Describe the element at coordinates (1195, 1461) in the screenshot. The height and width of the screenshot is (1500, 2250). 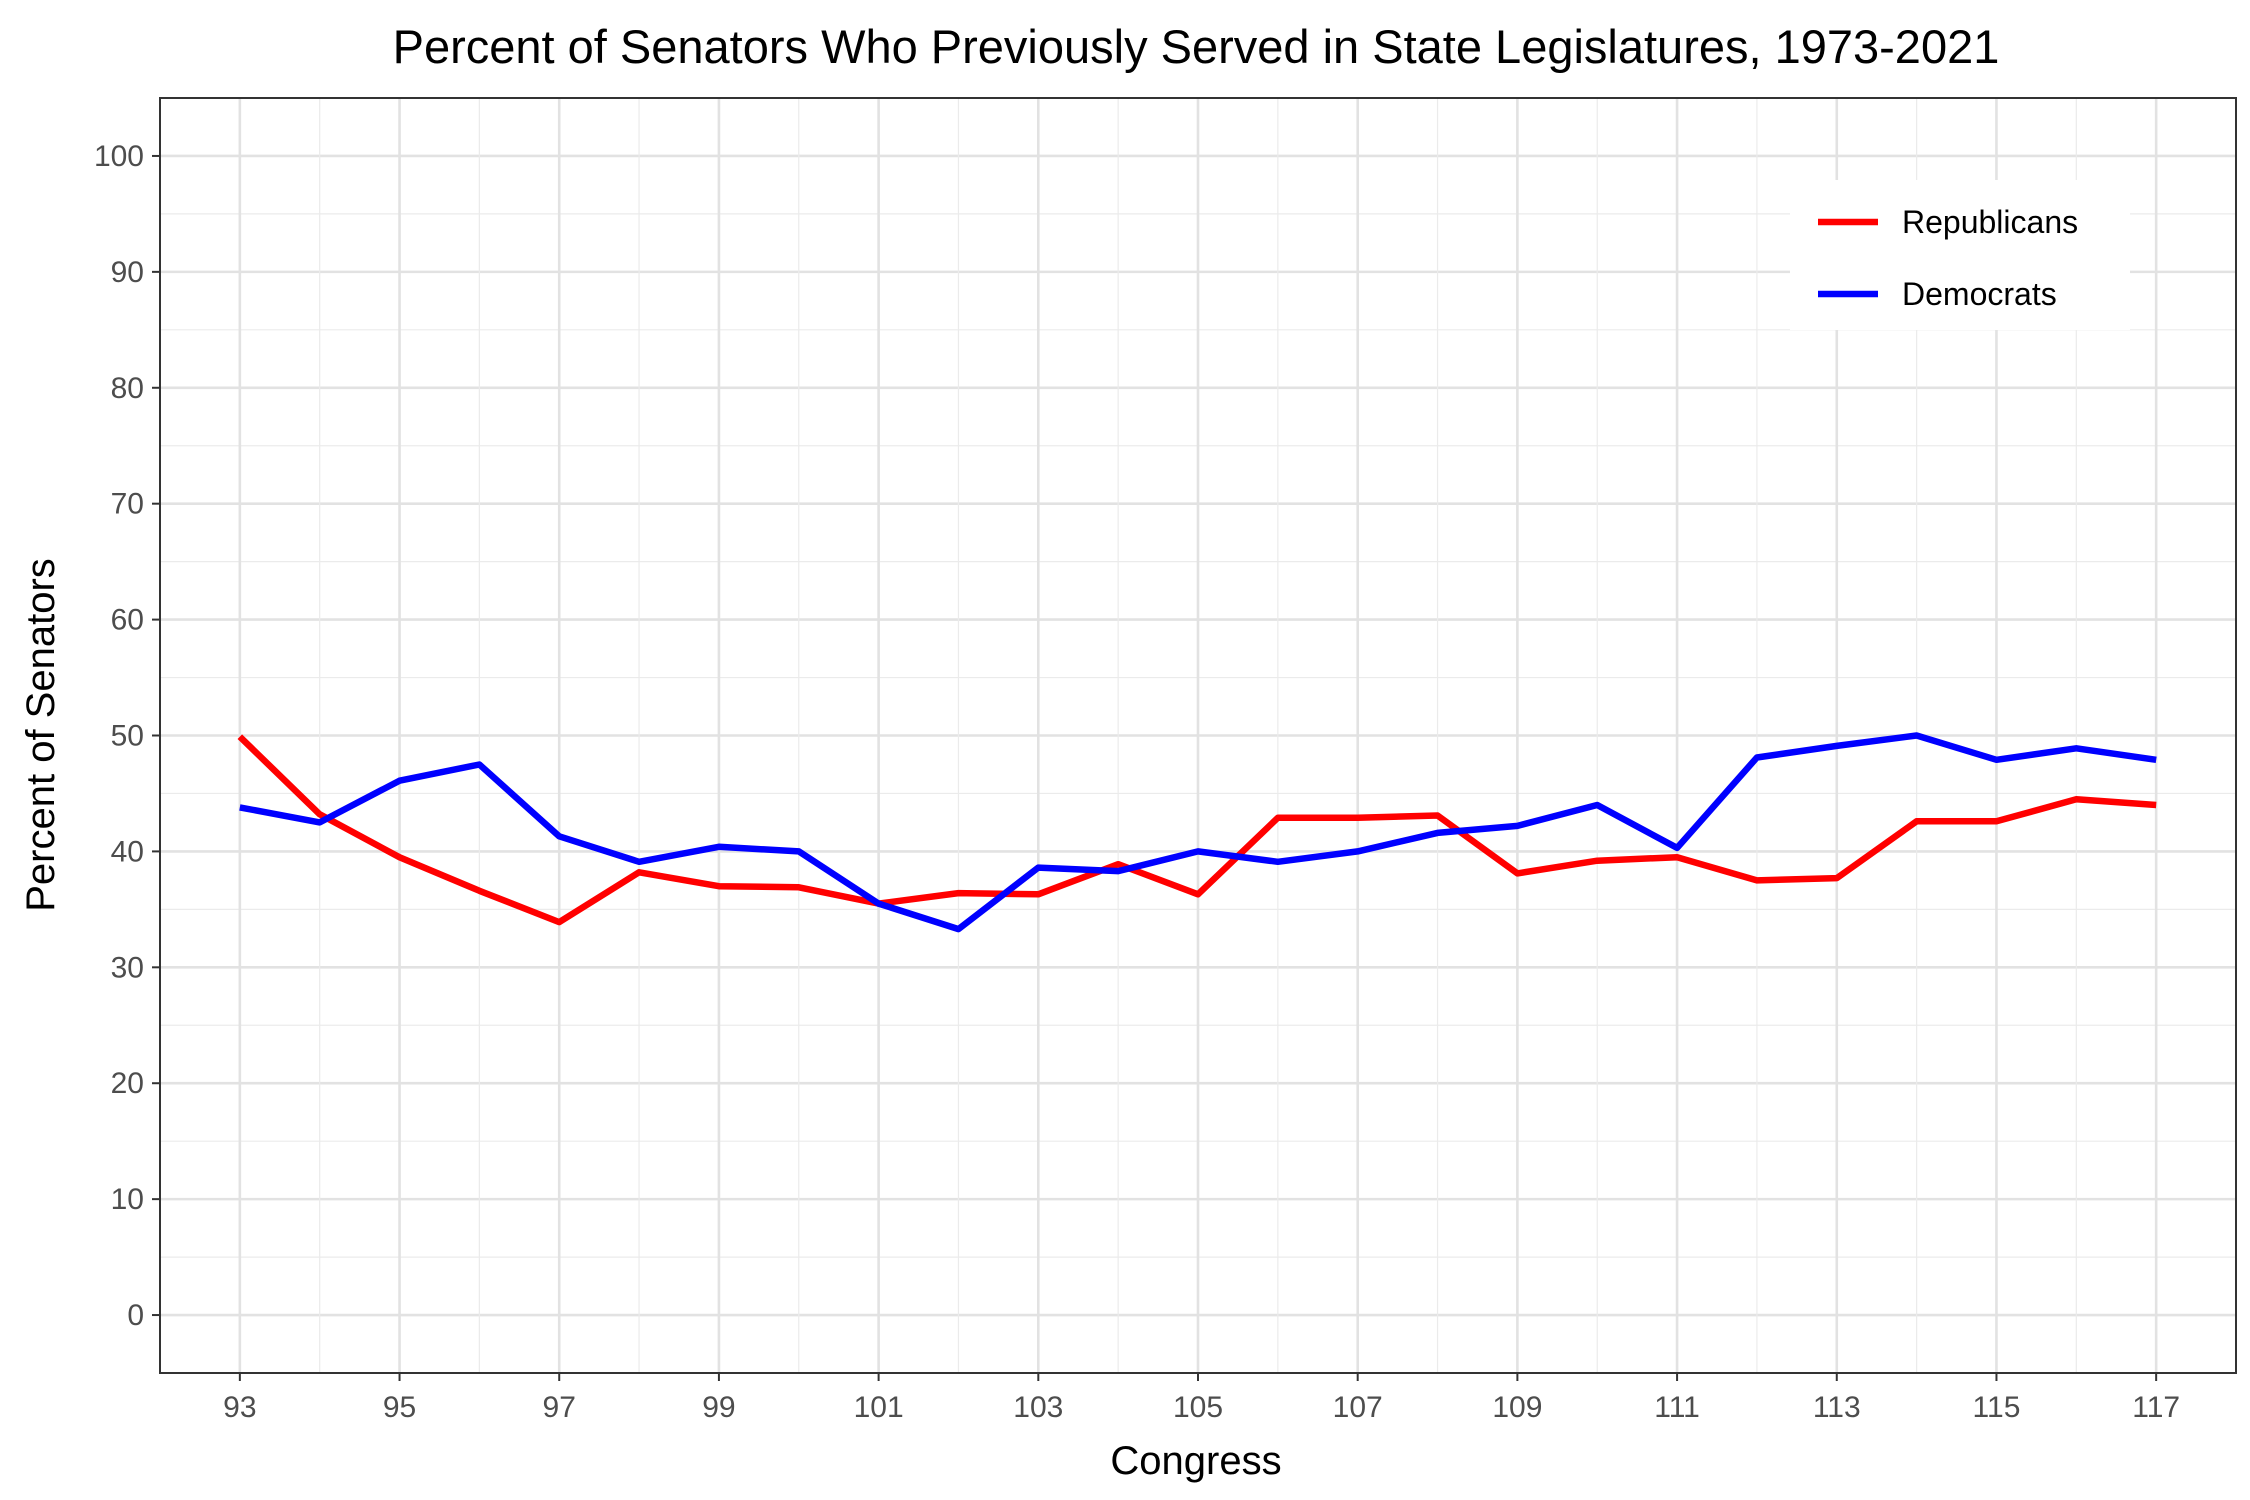
I see `x-axis-title: Congress` at that location.